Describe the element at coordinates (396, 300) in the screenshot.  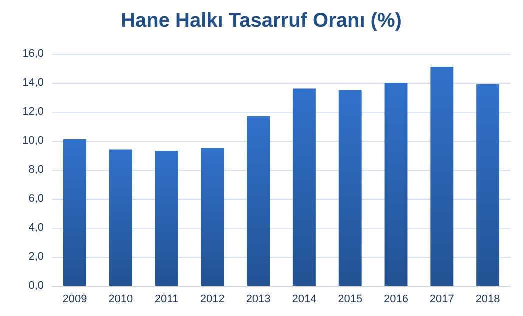
I see `x-tick-label: 2016` at that location.